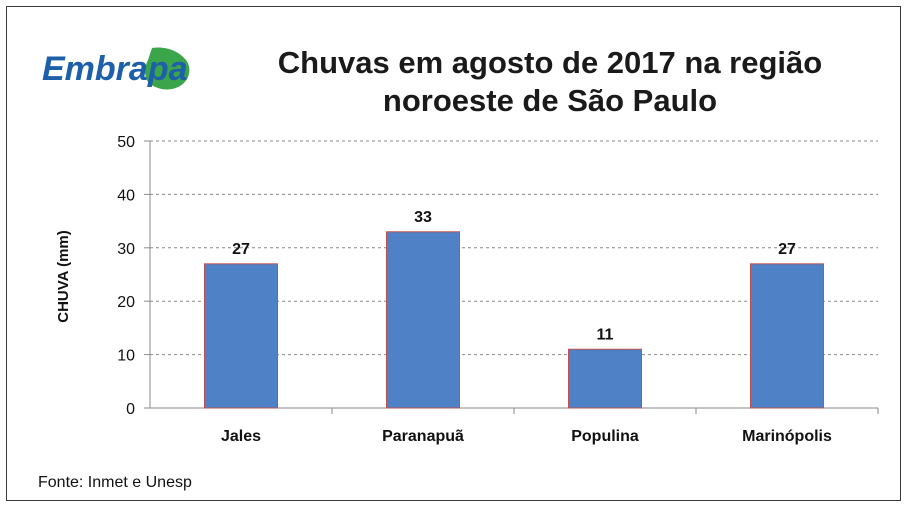 This screenshot has height=509, width=909. Describe the element at coordinates (423, 436) in the screenshot. I see `x-tick-label-1: Paranapuã` at that location.